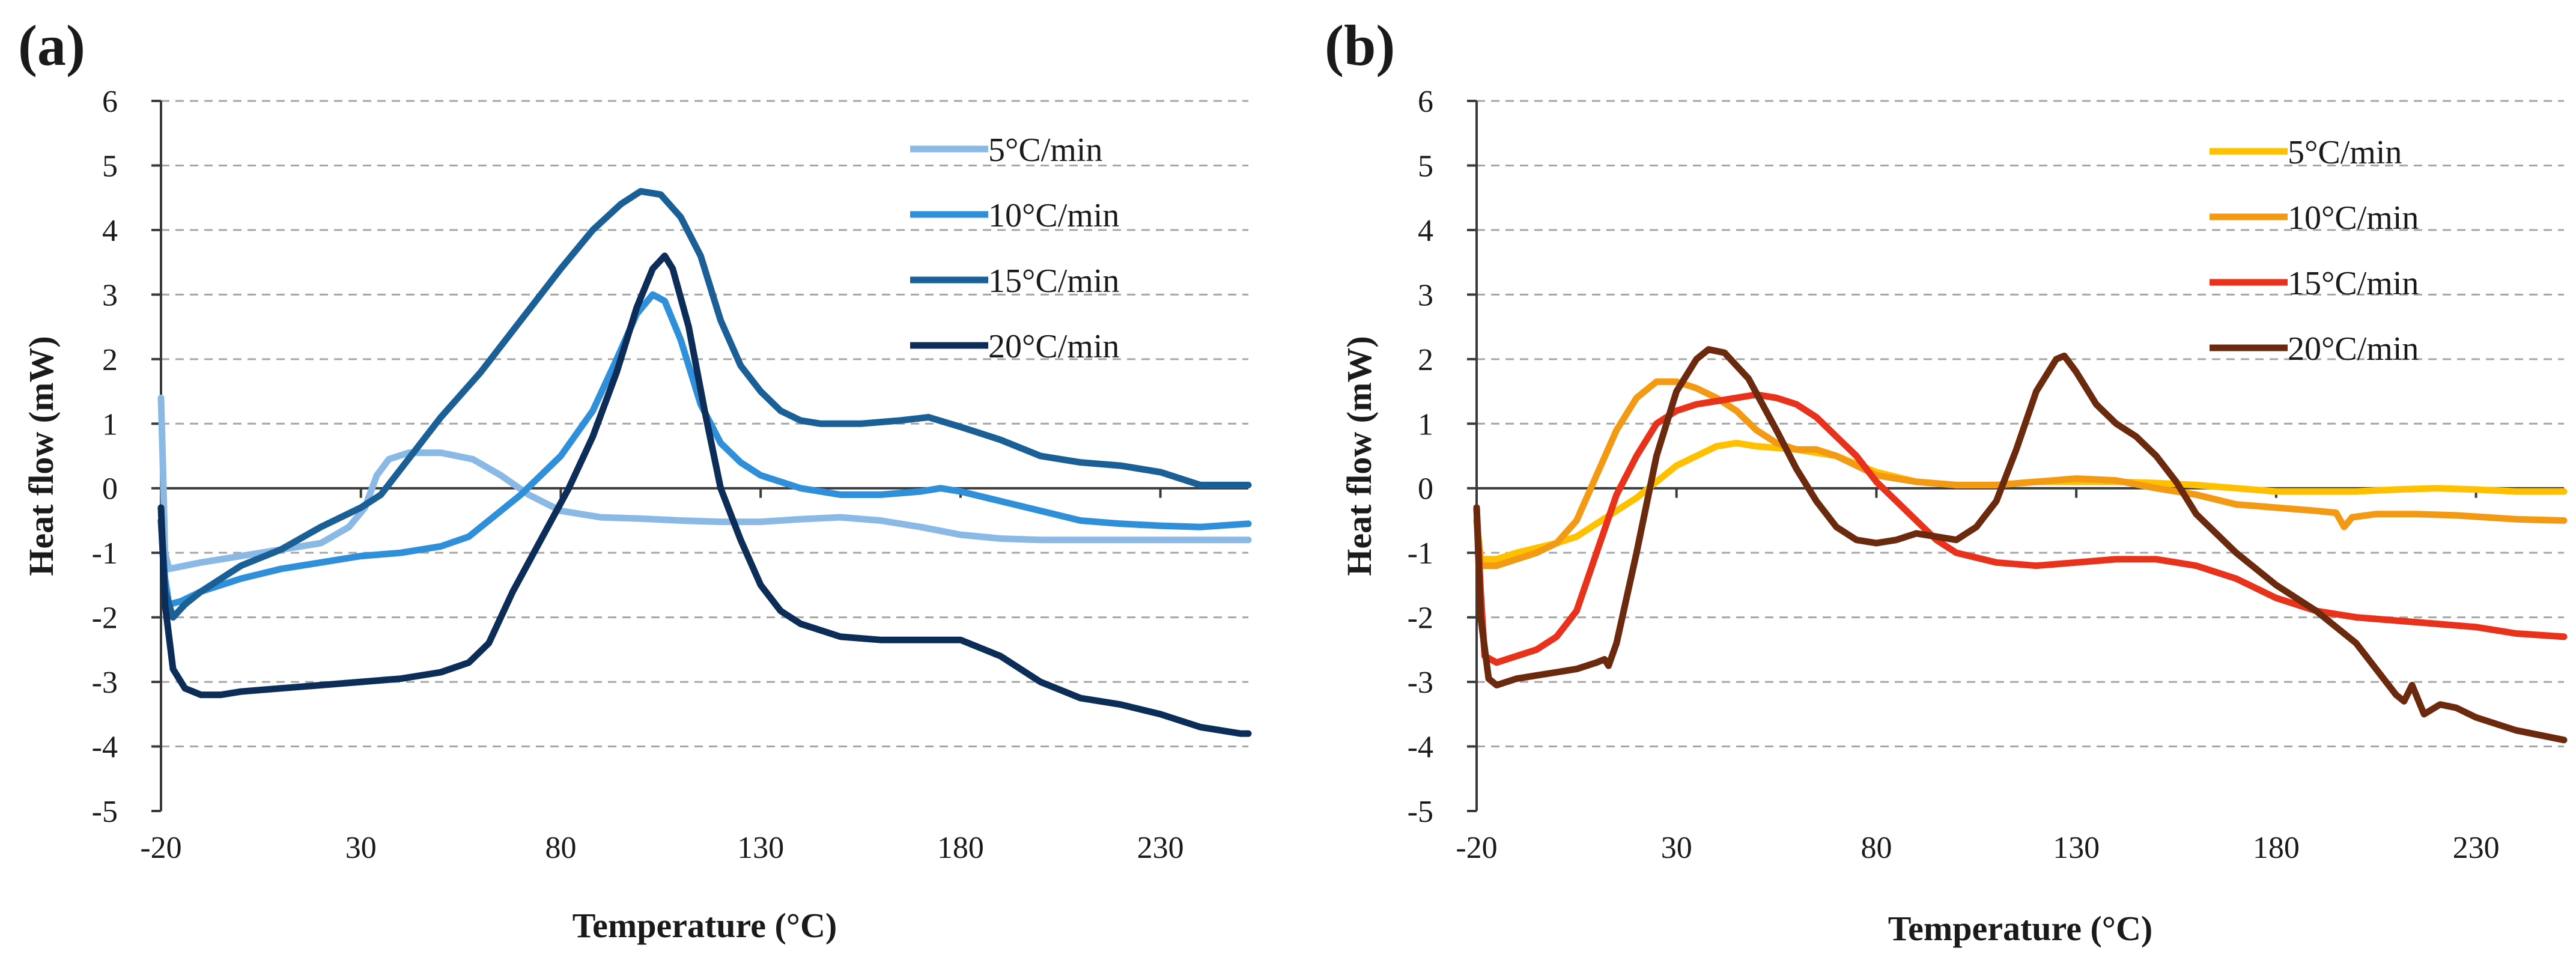  What do you see at coordinates (2353, 283) in the screenshot?
I see `chart-b-legend-label-3: 15°C/min` at bounding box center [2353, 283].